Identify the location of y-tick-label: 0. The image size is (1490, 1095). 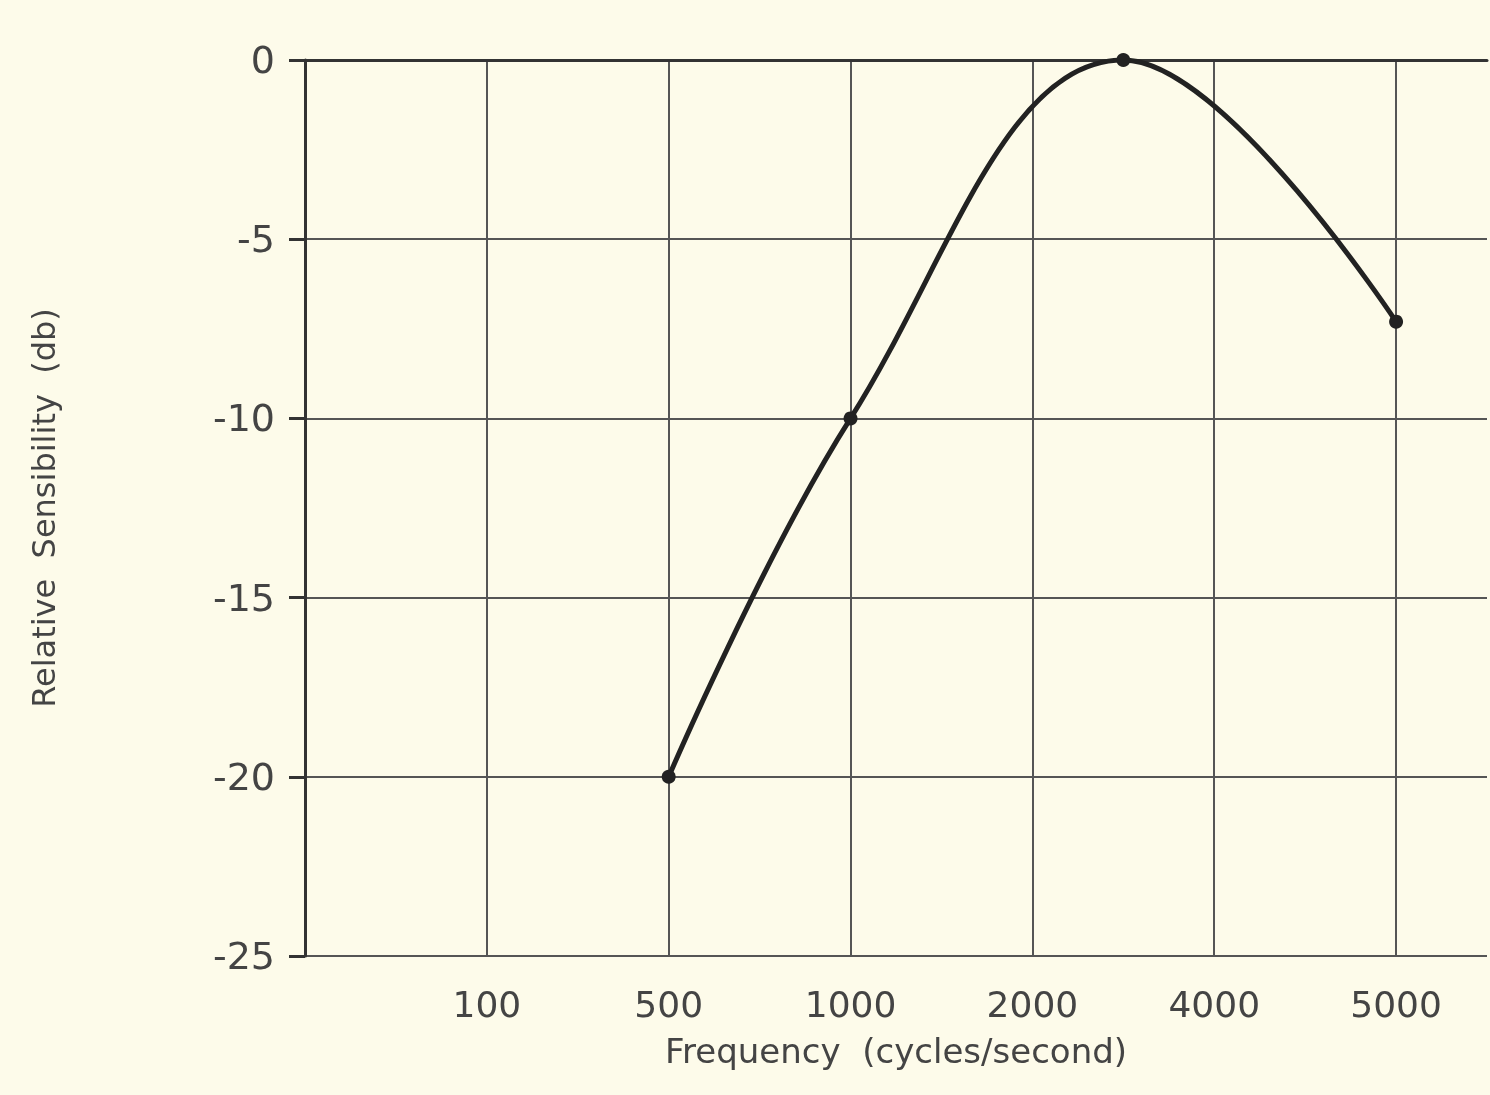
(262, 60).